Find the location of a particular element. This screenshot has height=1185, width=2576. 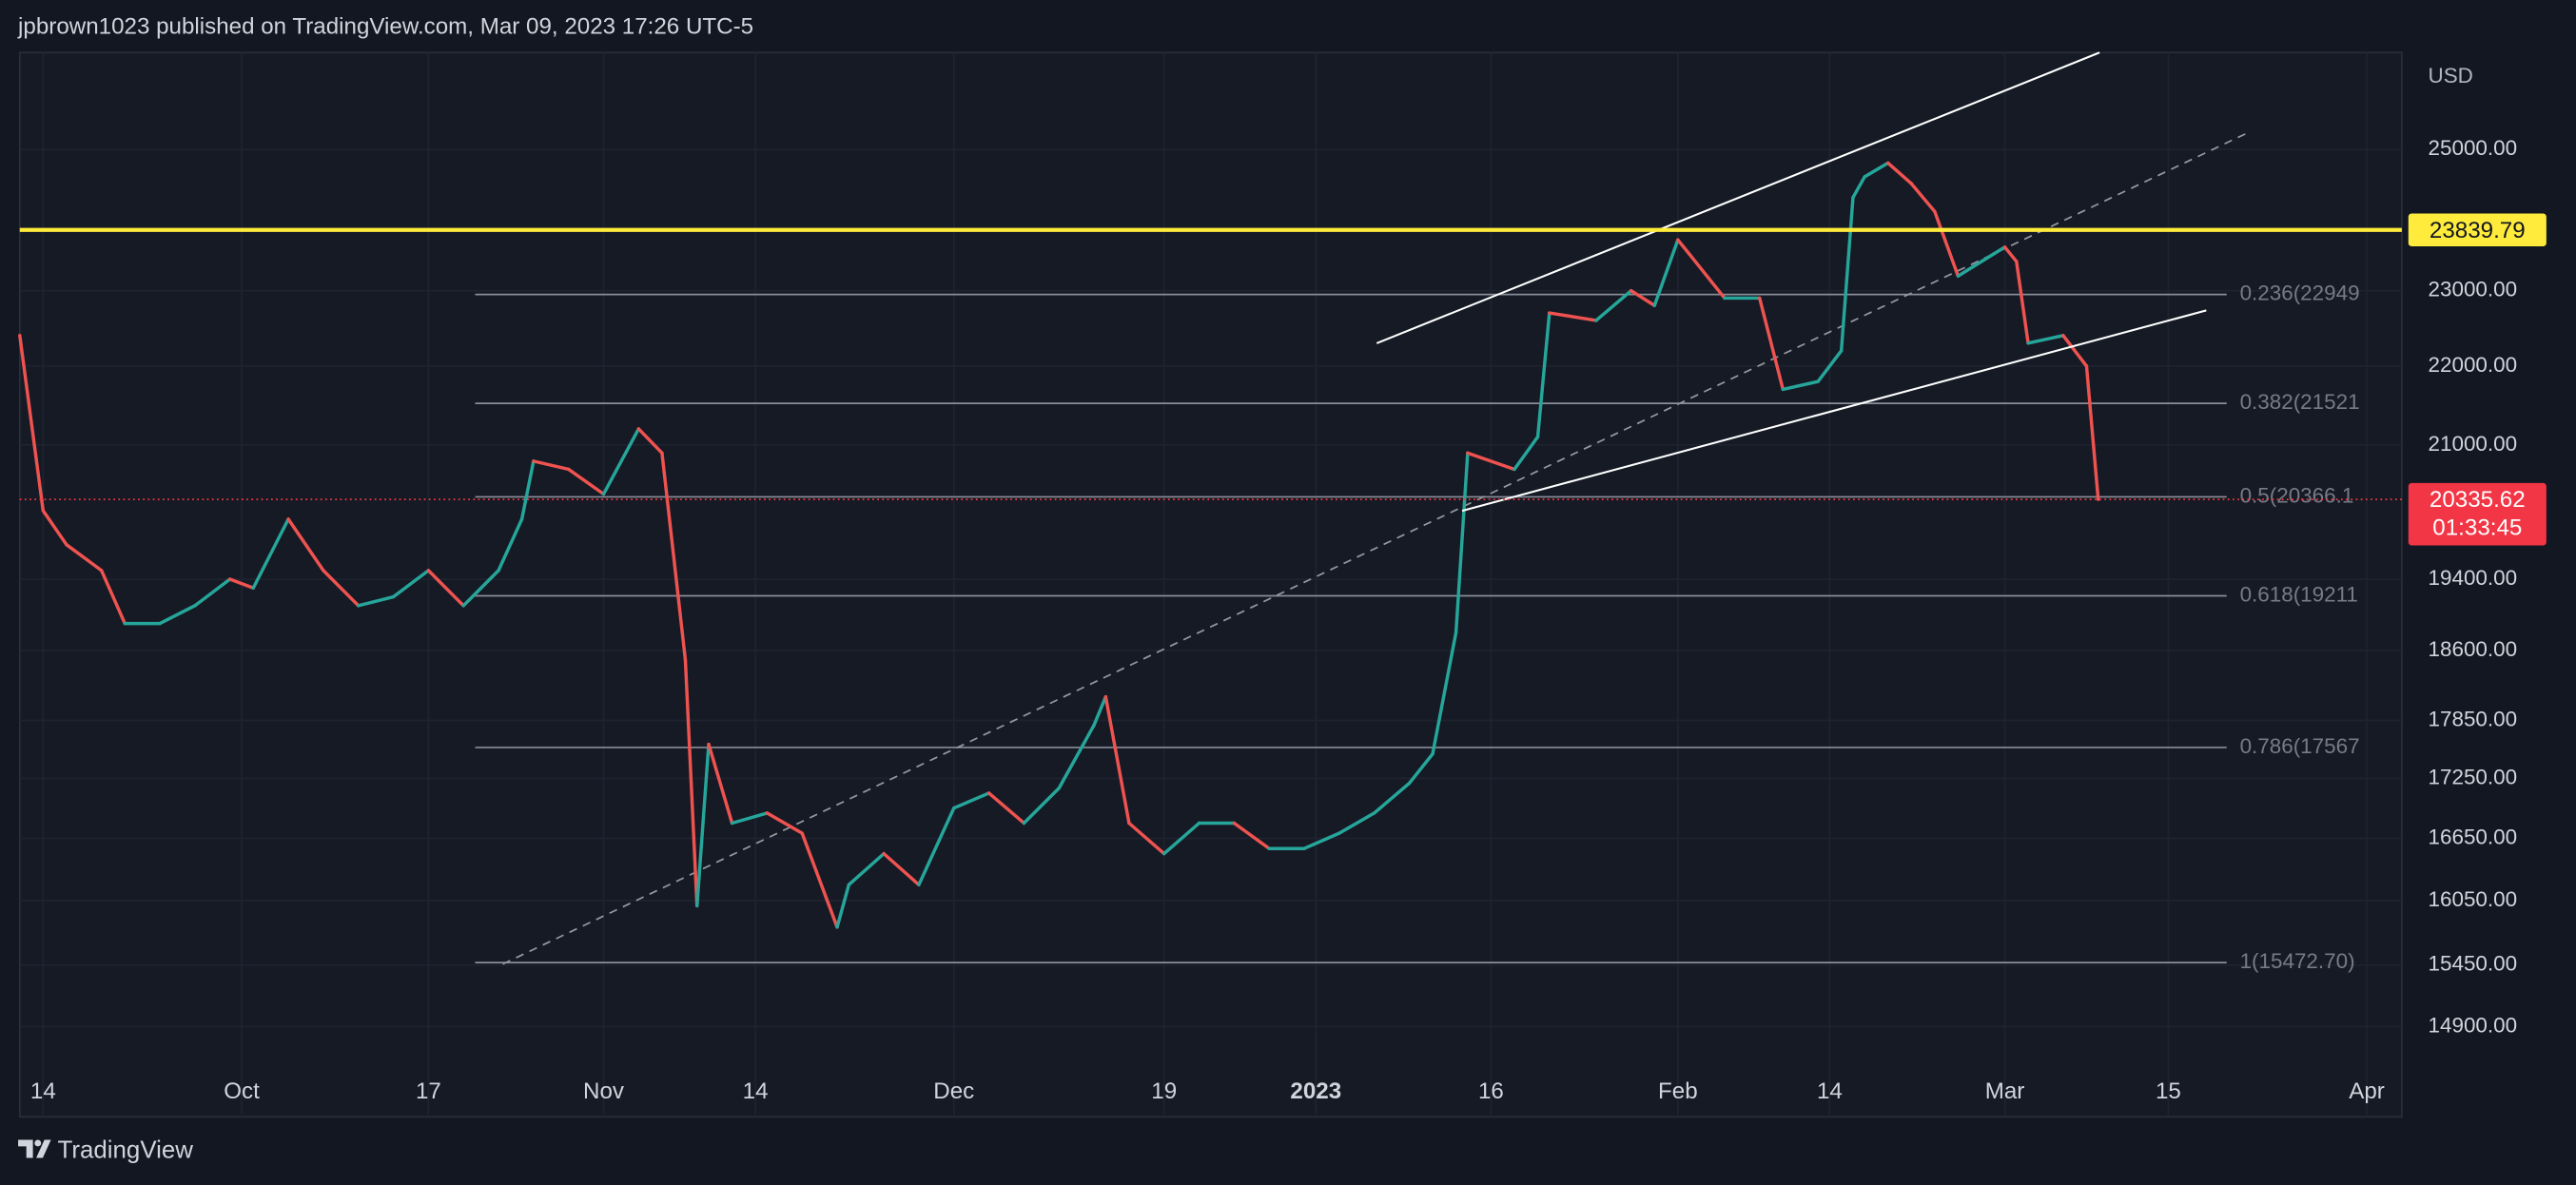

fib-level-label: 0.786(17567 is located at coordinates (2300, 746).